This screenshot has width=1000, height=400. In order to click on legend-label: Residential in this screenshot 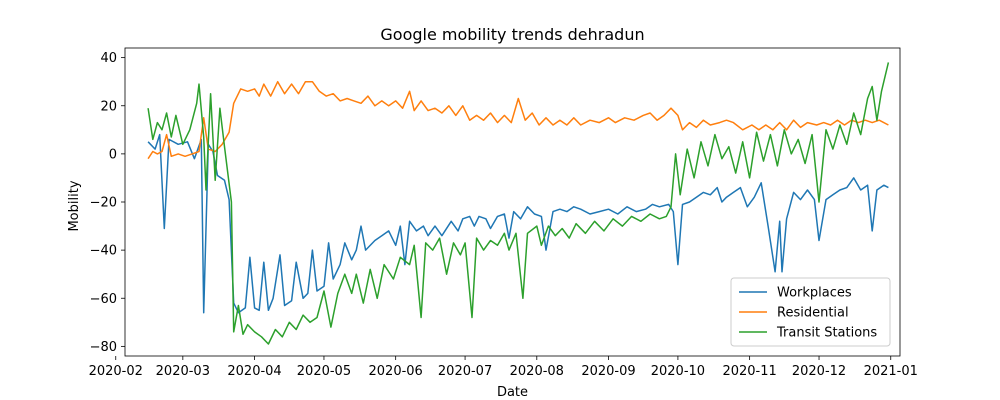, I will do `click(813, 313)`.